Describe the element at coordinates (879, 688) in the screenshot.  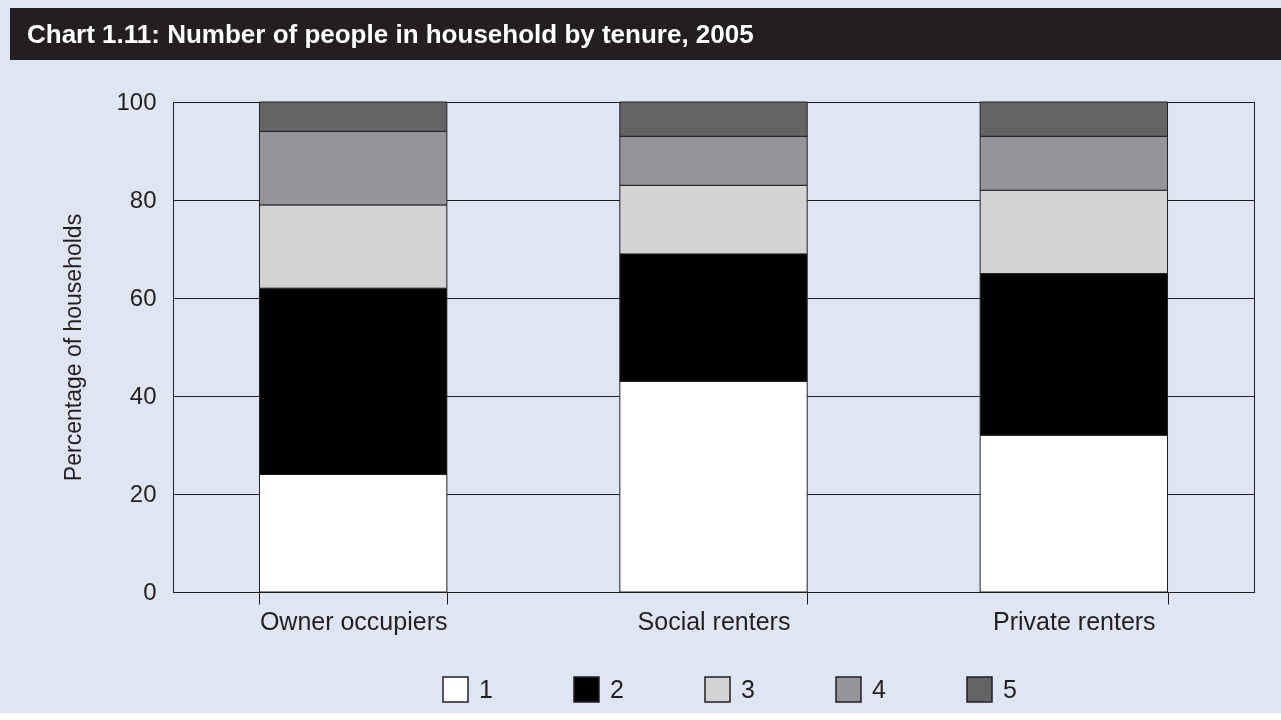
I see `legend-label: 4` at that location.